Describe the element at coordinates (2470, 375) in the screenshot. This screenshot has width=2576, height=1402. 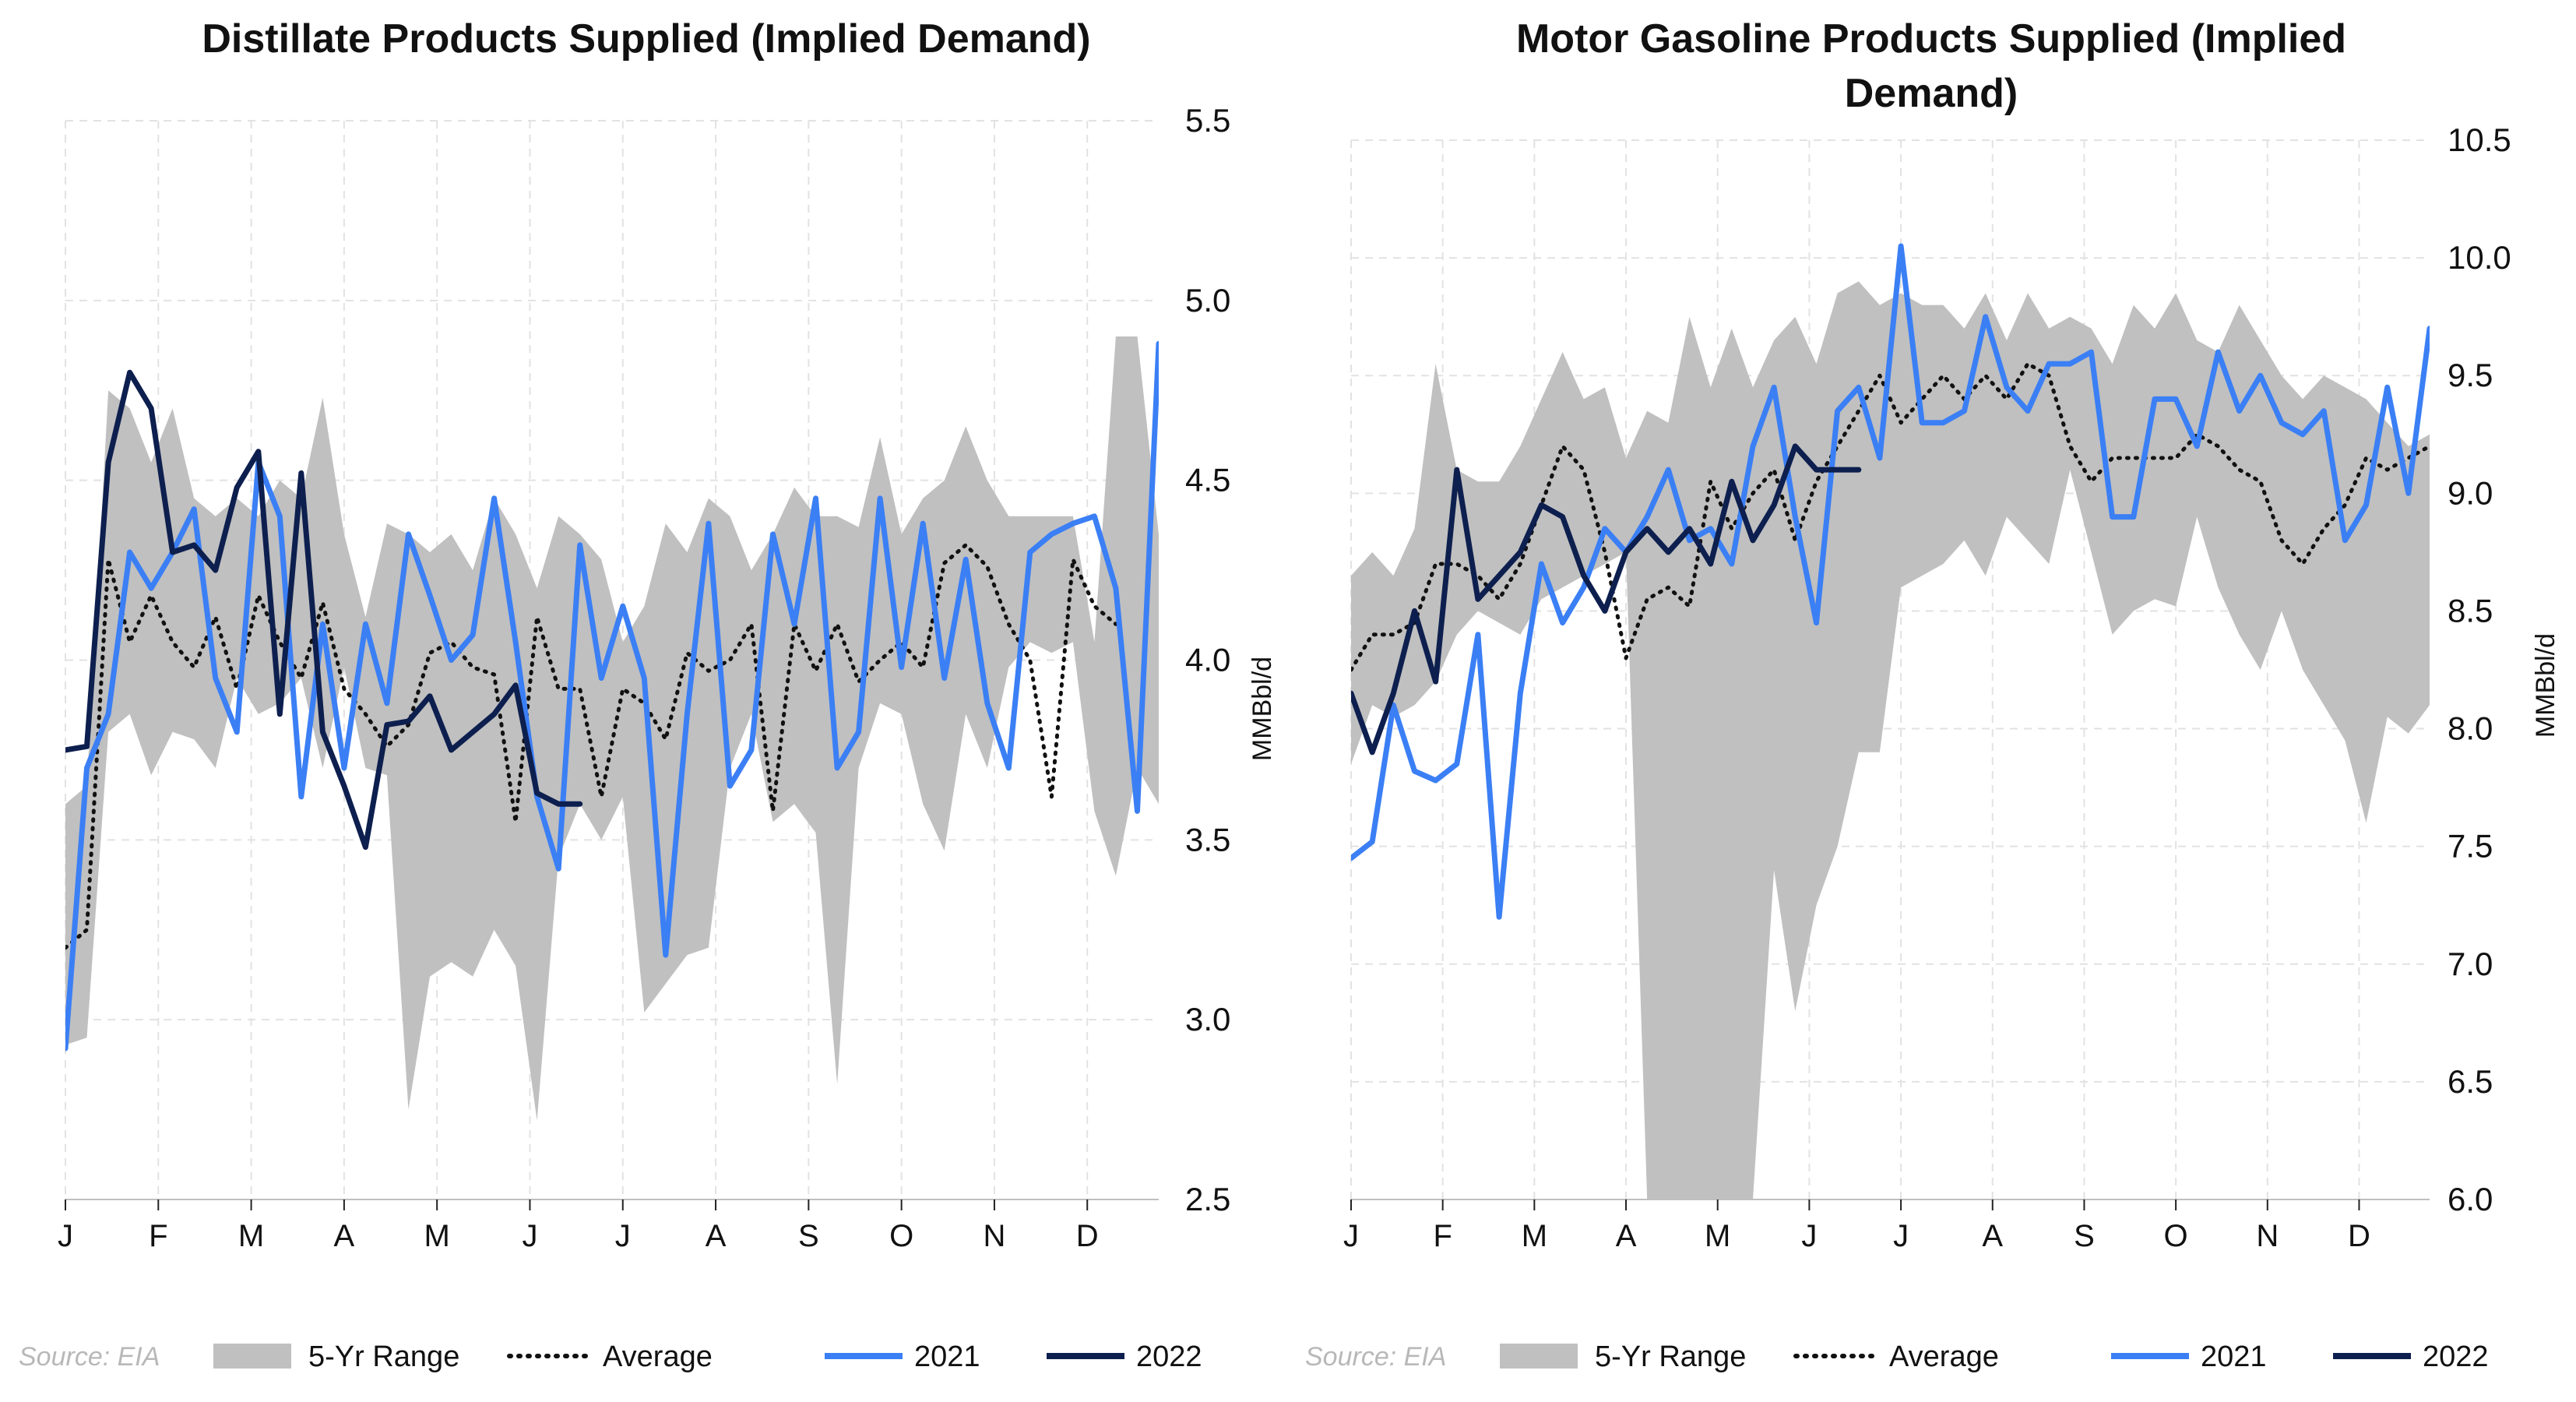
I see `y-tick-label: 9.5` at that location.